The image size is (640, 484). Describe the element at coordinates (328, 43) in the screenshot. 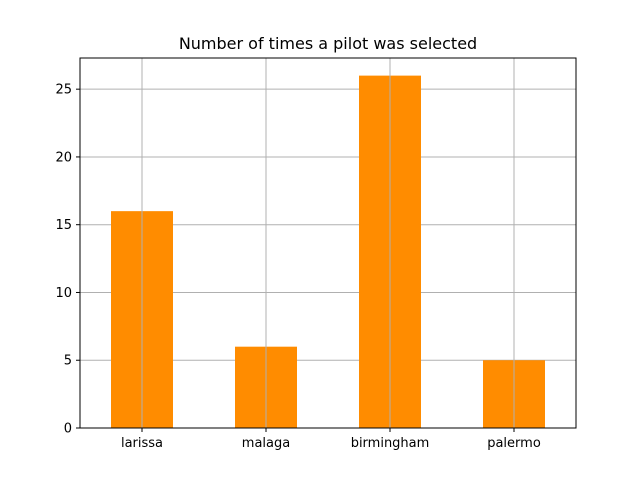

I see `chart-title: Number of times a pilot was selected` at that location.